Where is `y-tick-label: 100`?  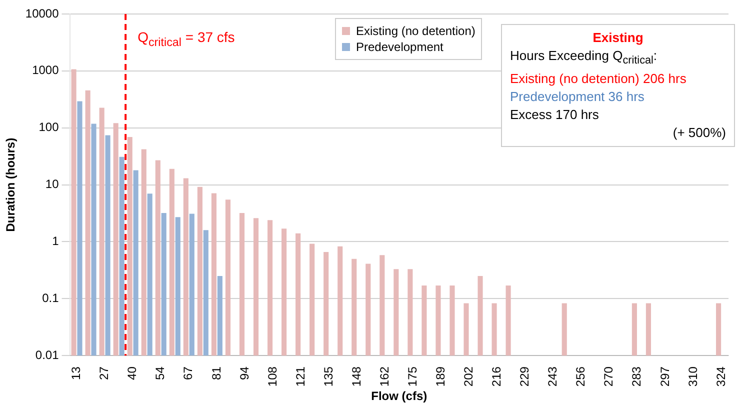 y-tick-label: 100 is located at coordinates (49, 127).